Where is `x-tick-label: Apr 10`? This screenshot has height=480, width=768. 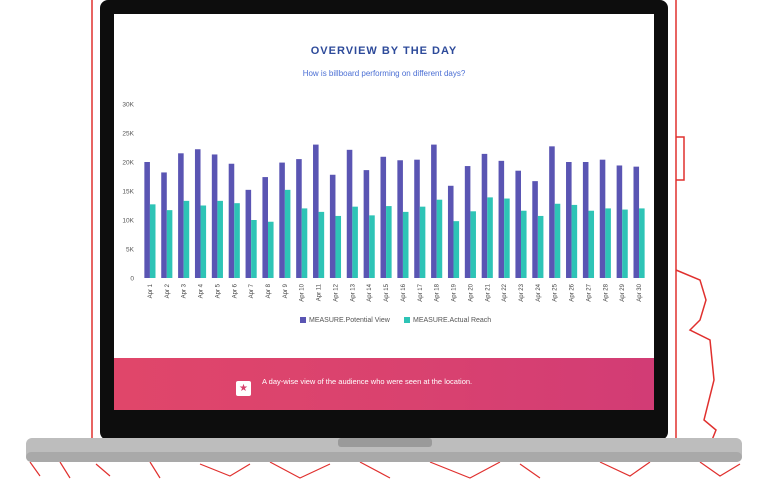 x-tick-label: Apr 10 is located at coordinates (303, 292).